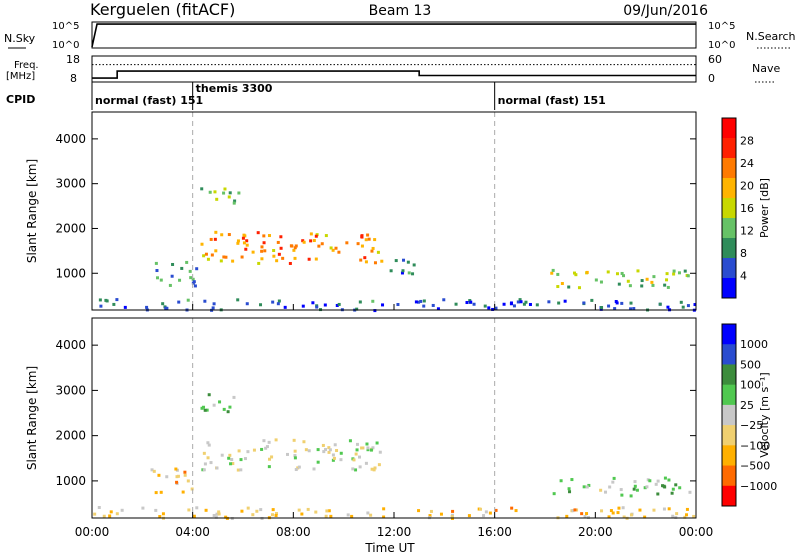 Image resolution: width=800 pixels, height=554 pixels. What do you see at coordinates (754, 344) in the screenshot?
I see `colorbar-tick-label: 1000` at bounding box center [754, 344].